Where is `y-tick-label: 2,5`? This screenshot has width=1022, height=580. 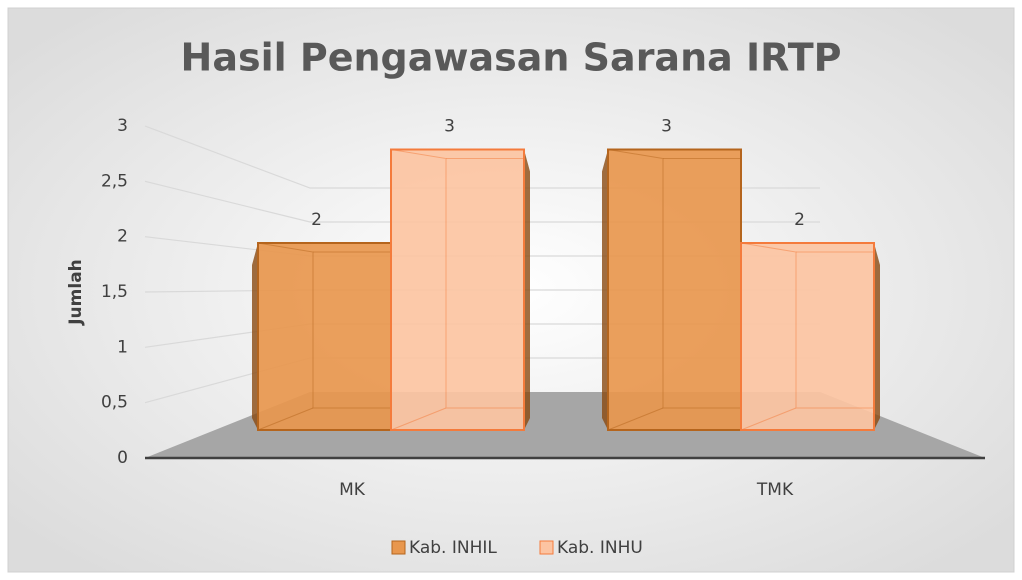
y-tick-label: 2,5 is located at coordinates (114, 181).